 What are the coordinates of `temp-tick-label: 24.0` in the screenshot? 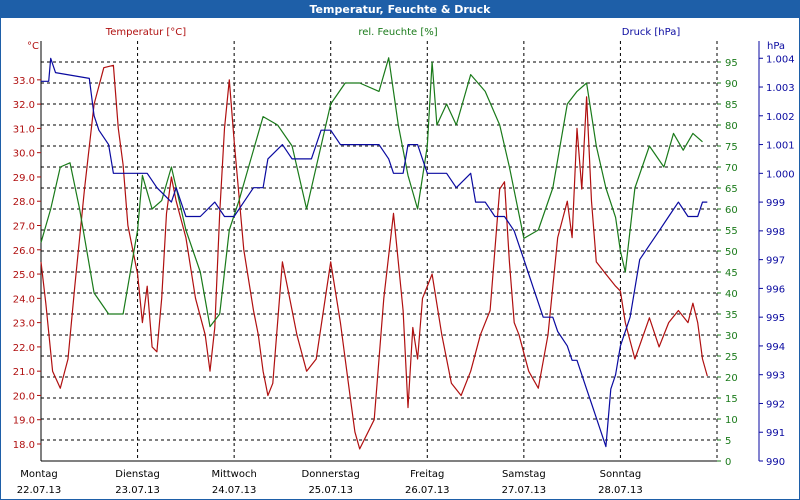 It's located at (24, 299).